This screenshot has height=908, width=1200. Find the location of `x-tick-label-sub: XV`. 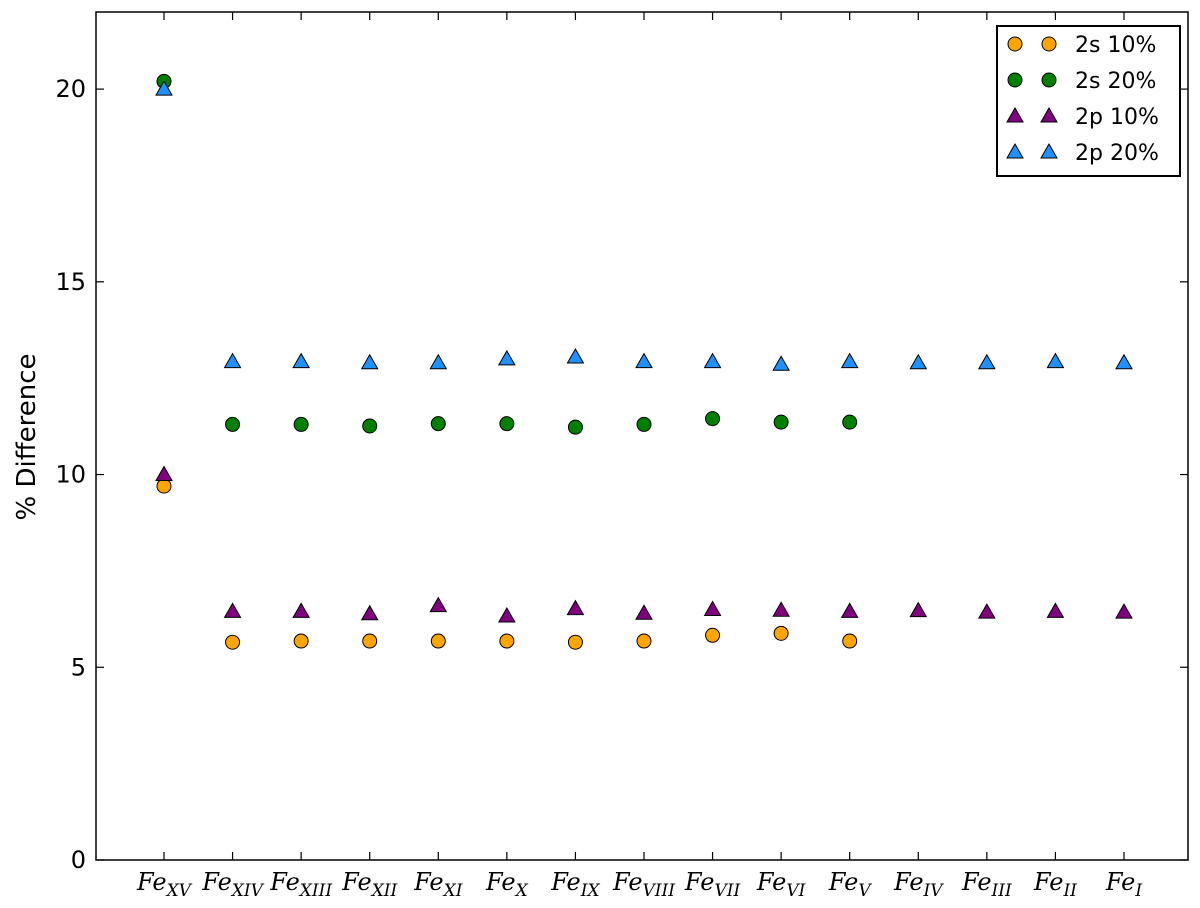

x-tick-label-sub: XV is located at coordinates (179, 891).